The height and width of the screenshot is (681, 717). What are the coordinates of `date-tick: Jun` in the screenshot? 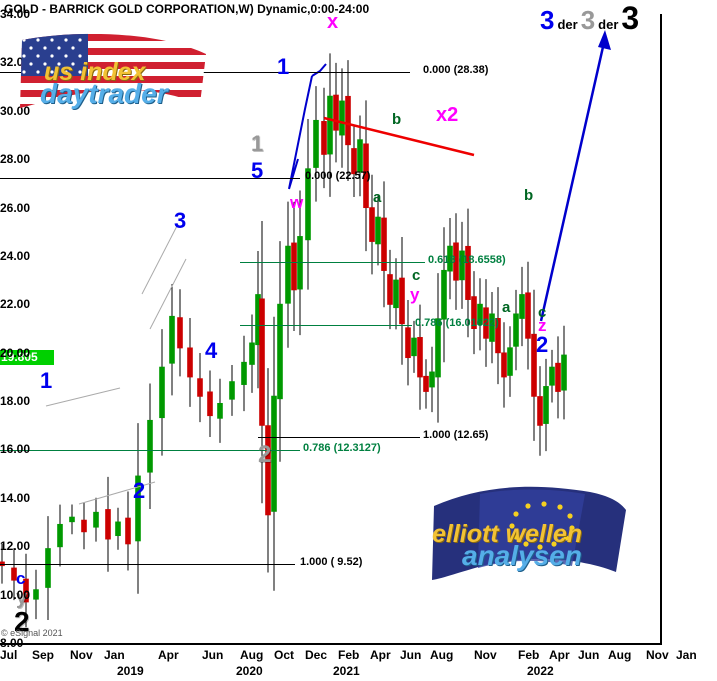 It's located at (589, 655).